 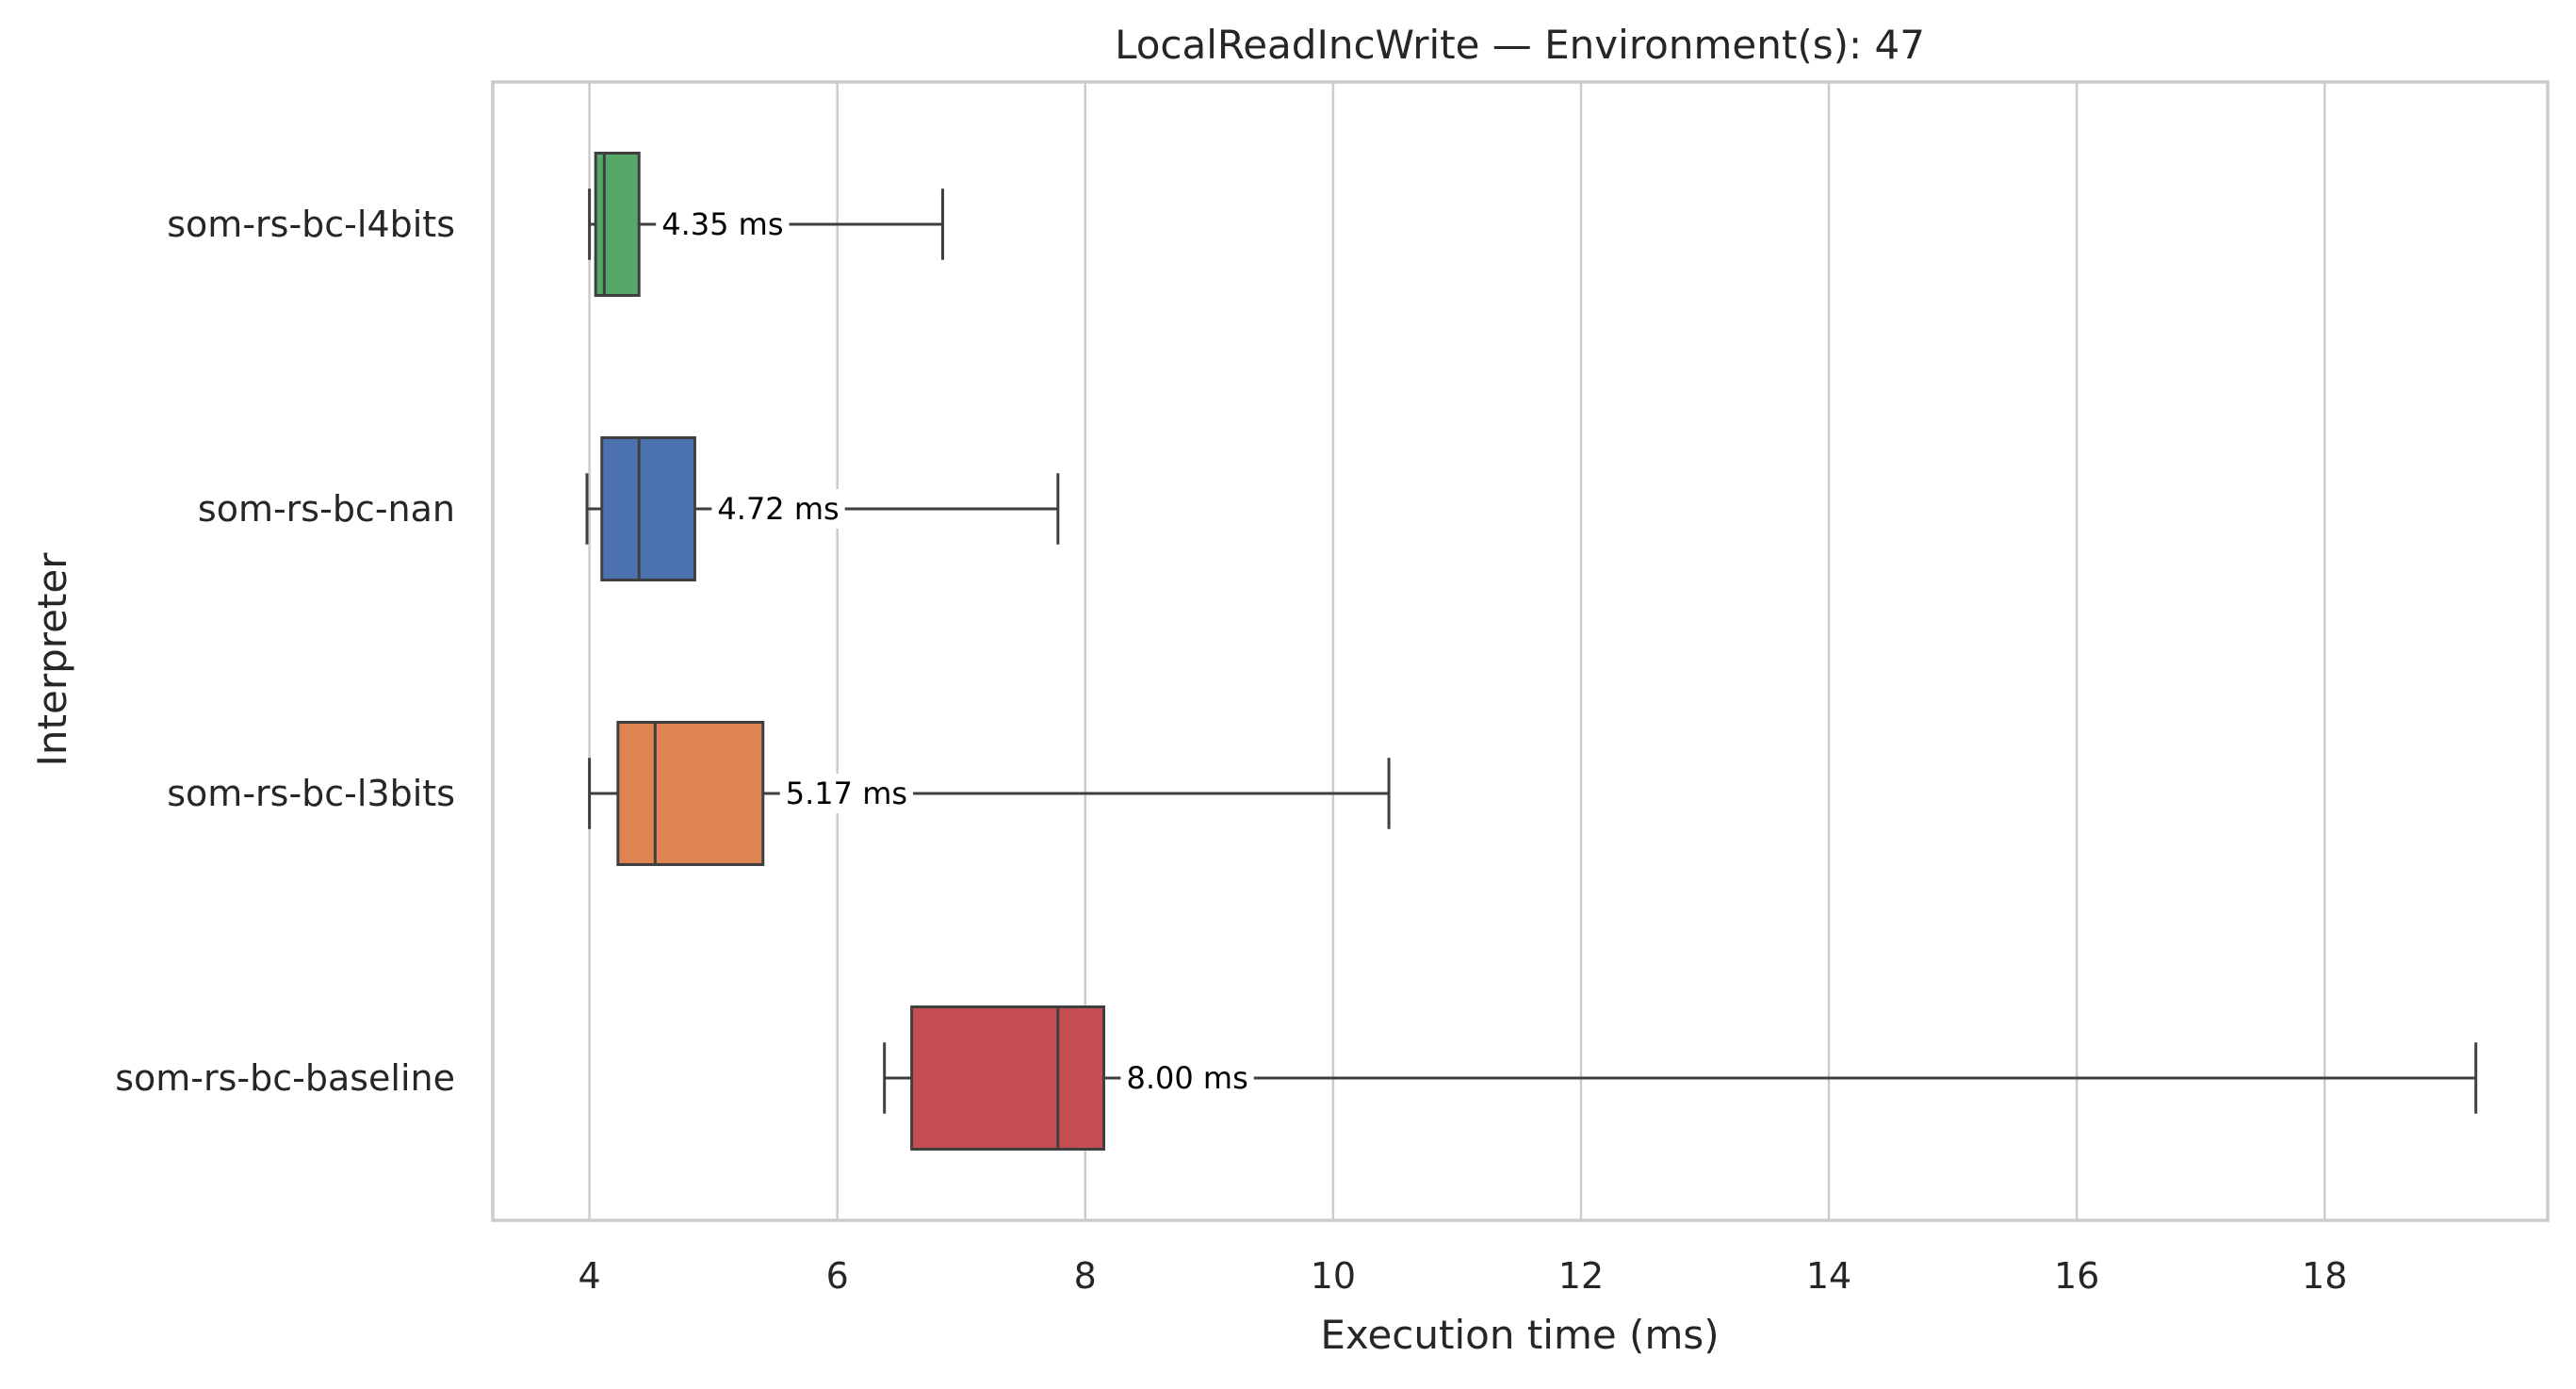 I want to click on x-tick-label-16: 16, so click(x=2076, y=1276).